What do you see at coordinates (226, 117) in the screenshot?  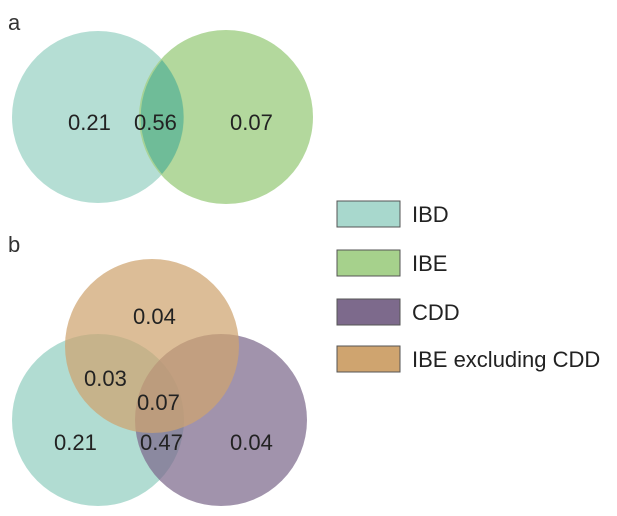 I see `panel-a-ibe-circle` at bounding box center [226, 117].